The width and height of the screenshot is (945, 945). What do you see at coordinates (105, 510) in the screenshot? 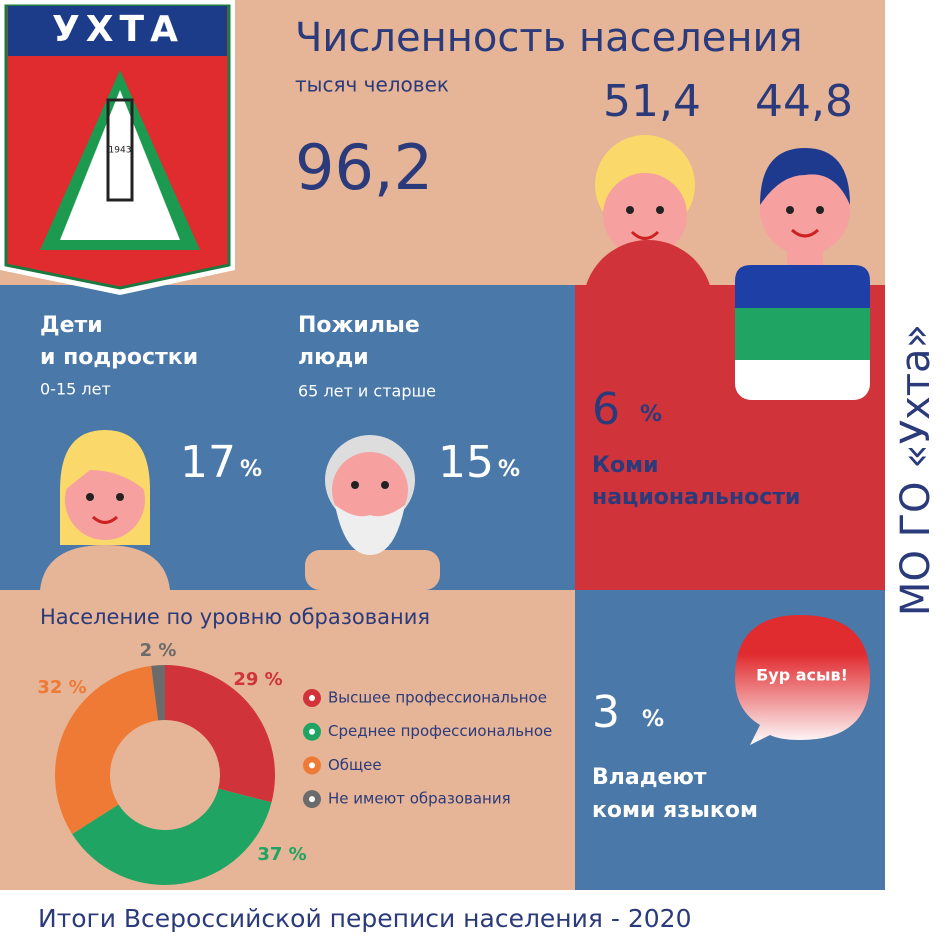
I see `child-icon` at bounding box center [105, 510].